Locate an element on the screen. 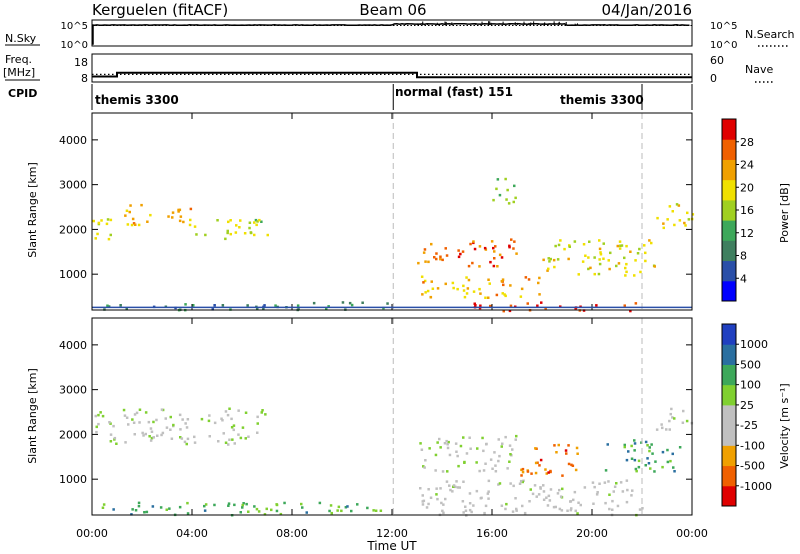  freq-label: Freq. is located at coordinates (18, 59).